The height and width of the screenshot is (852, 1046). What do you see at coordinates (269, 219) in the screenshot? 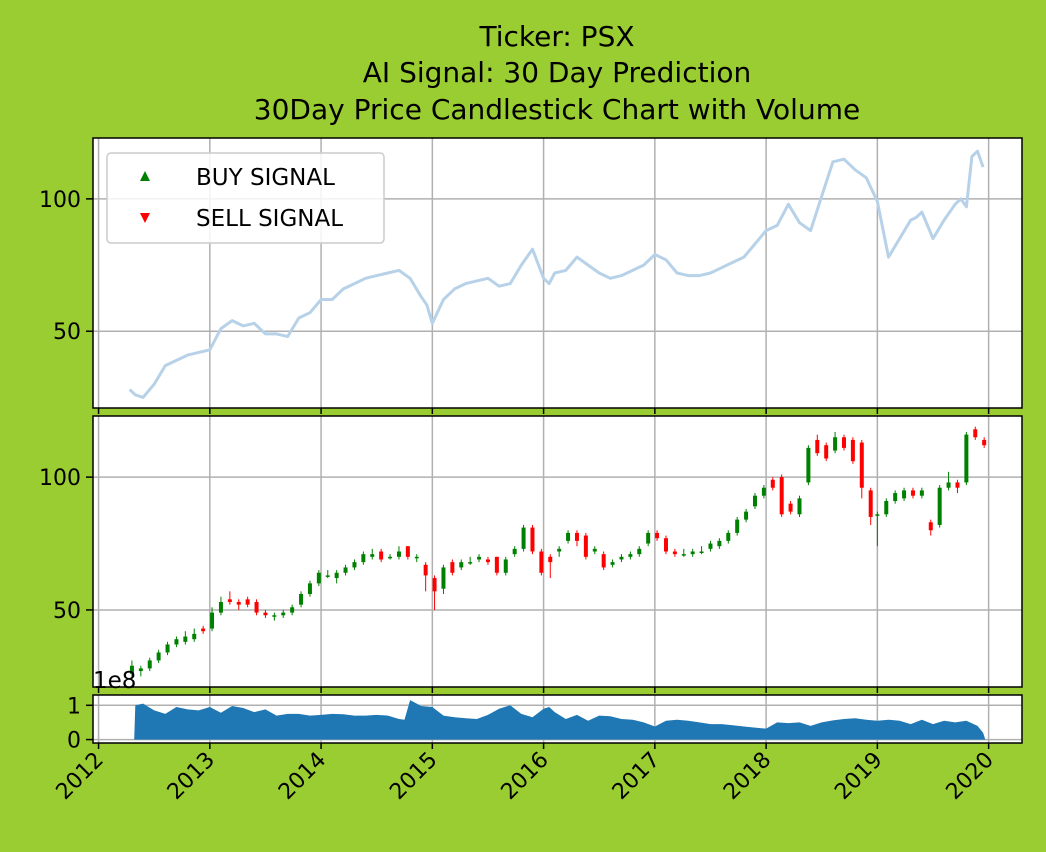
I see `legend-sell-label: SELL SIGNAL` at bounding box center [269, 219].